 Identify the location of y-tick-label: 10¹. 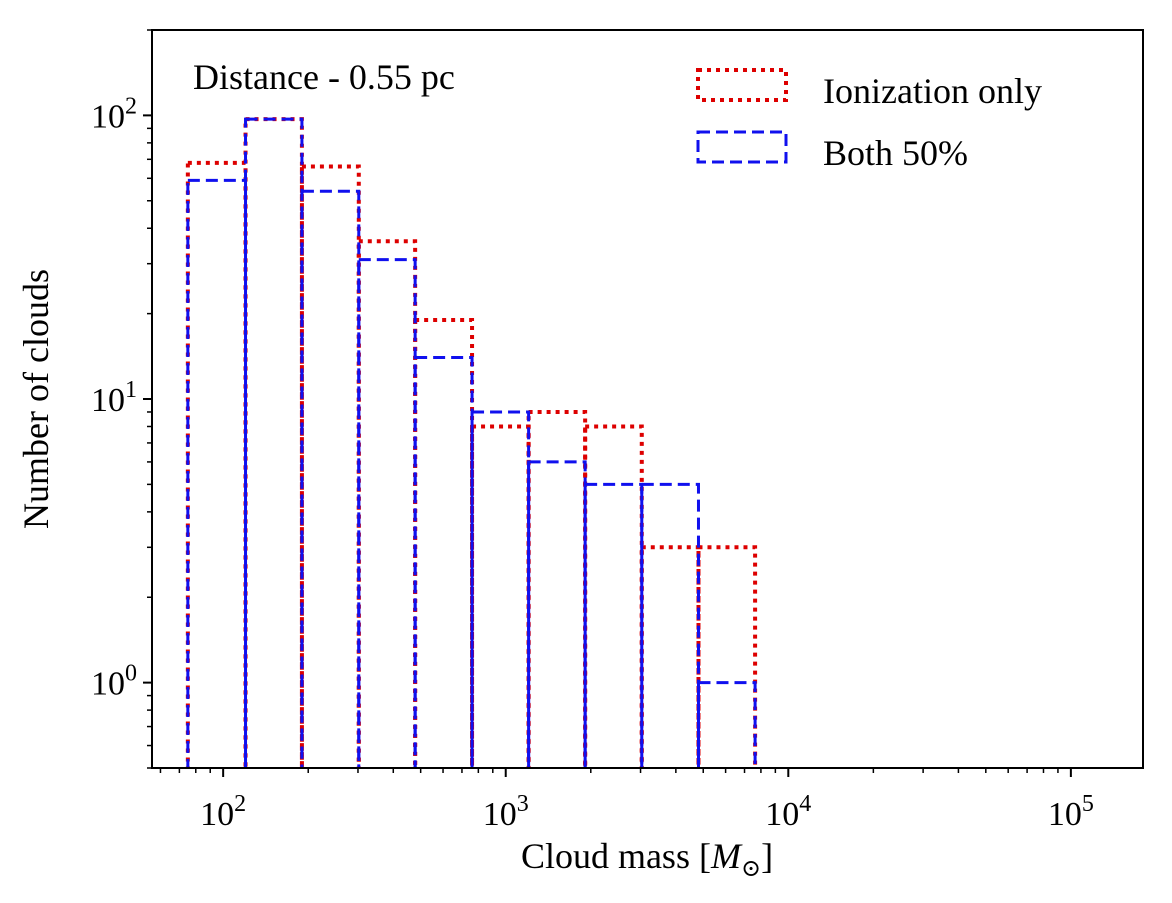
(114, 398).